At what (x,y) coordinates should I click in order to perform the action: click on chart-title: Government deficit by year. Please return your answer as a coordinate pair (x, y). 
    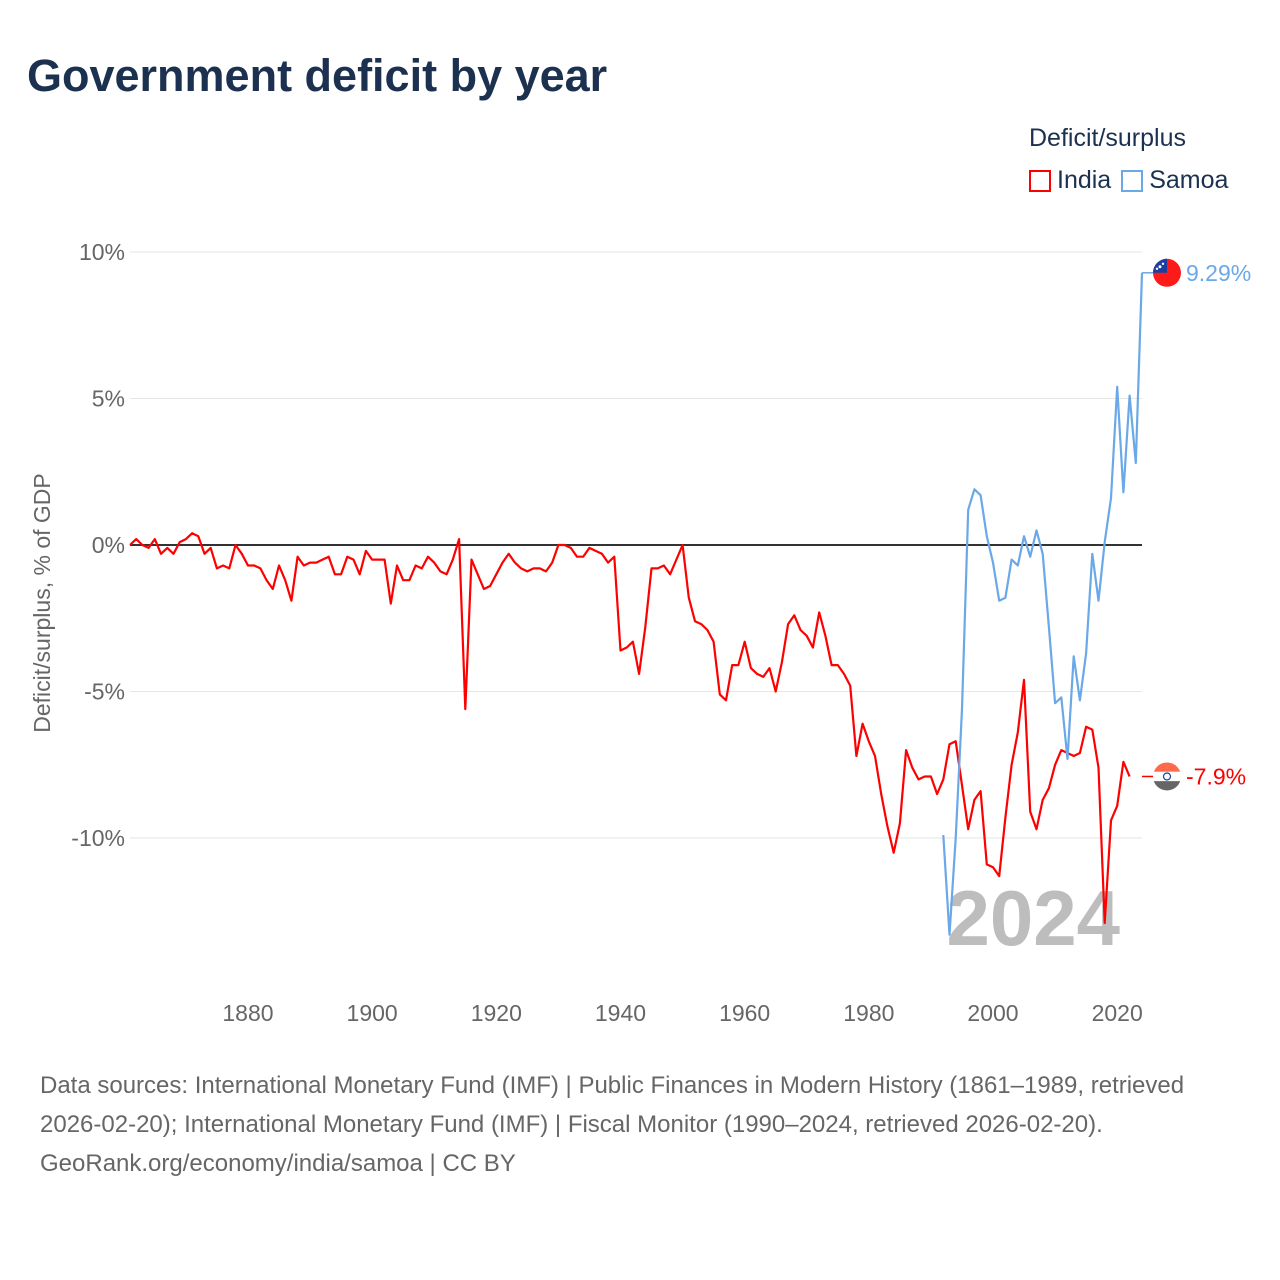
    Looking at the image, I should click on (317, 75).